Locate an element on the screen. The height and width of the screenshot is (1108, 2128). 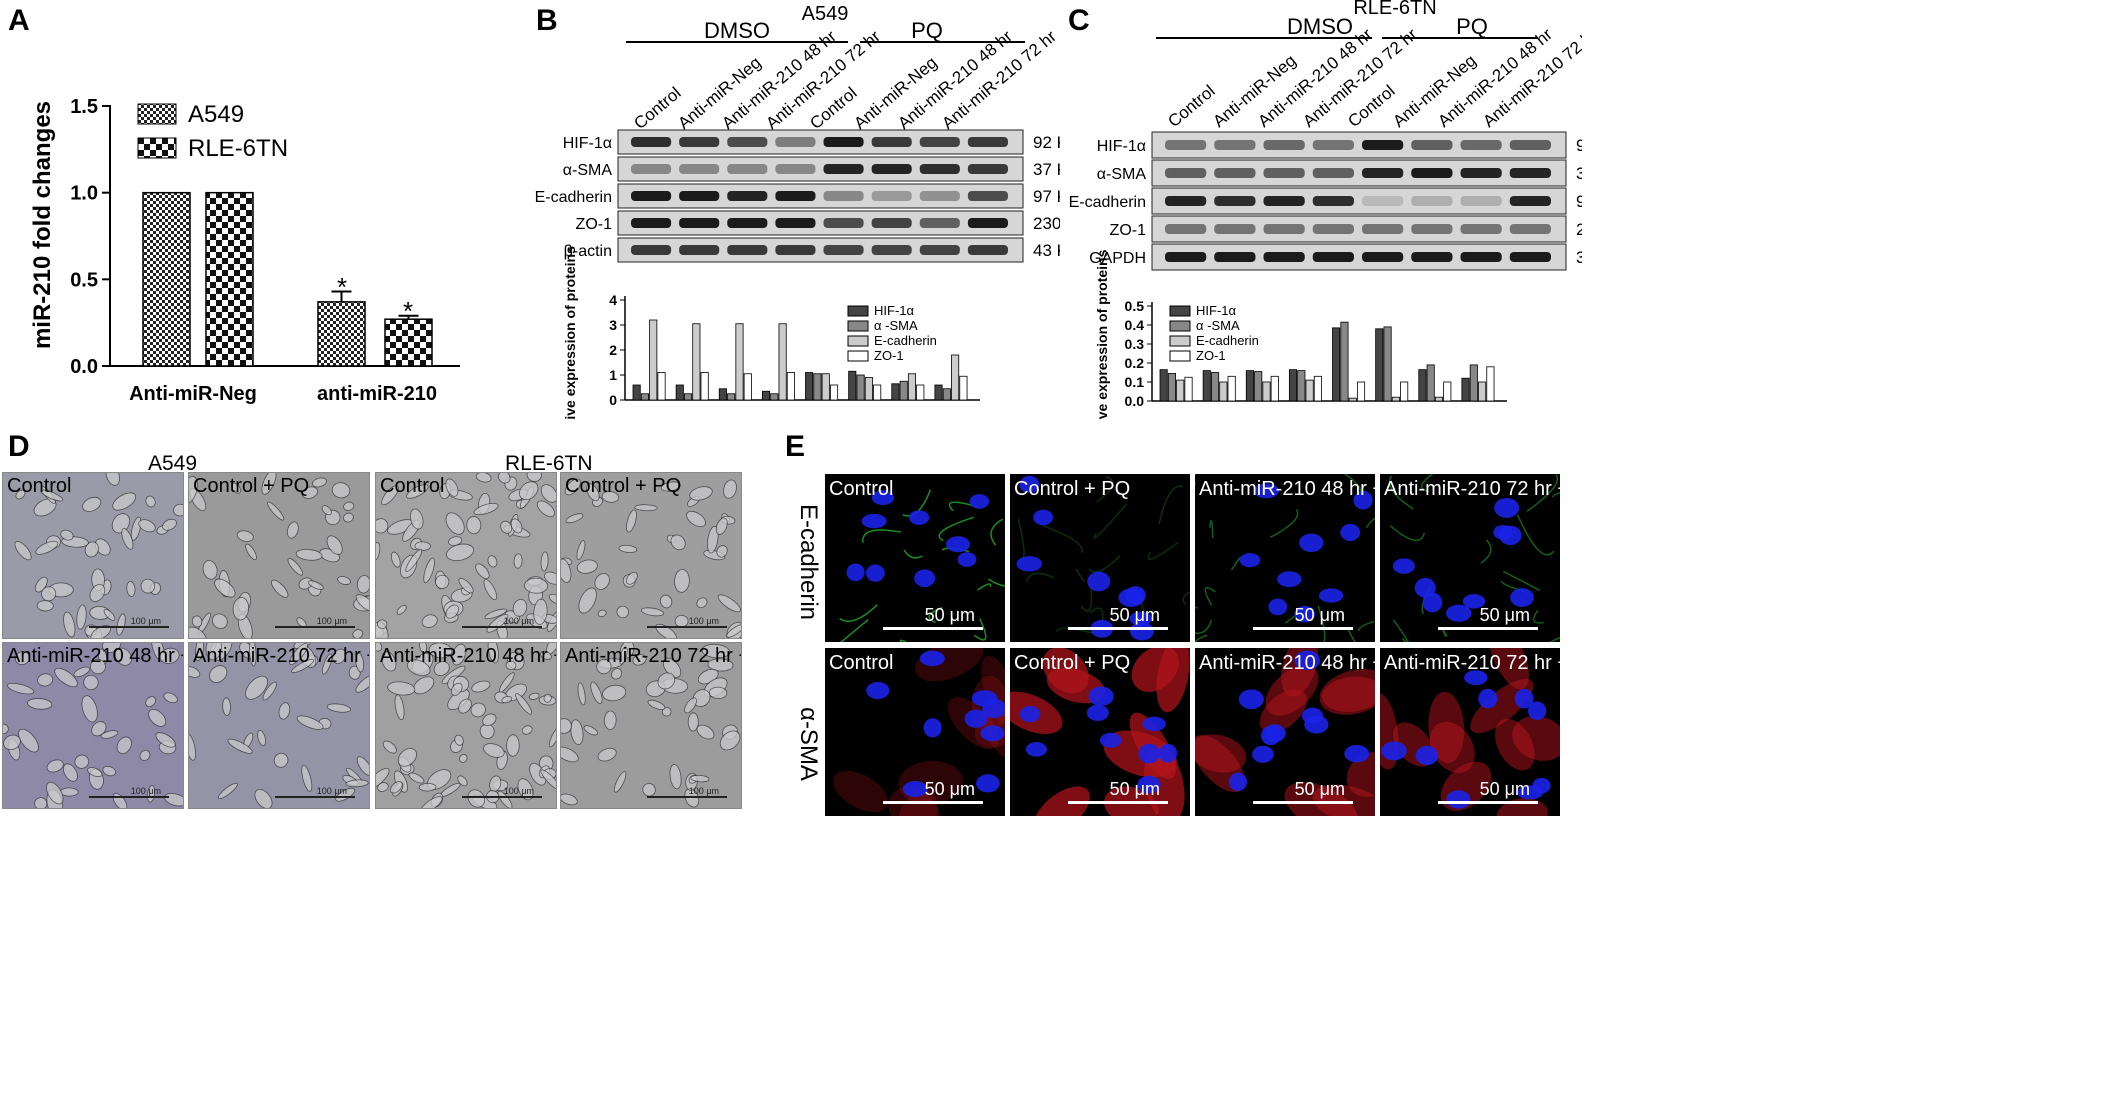
lane-label: Control is located at coordinates (1191, 106).